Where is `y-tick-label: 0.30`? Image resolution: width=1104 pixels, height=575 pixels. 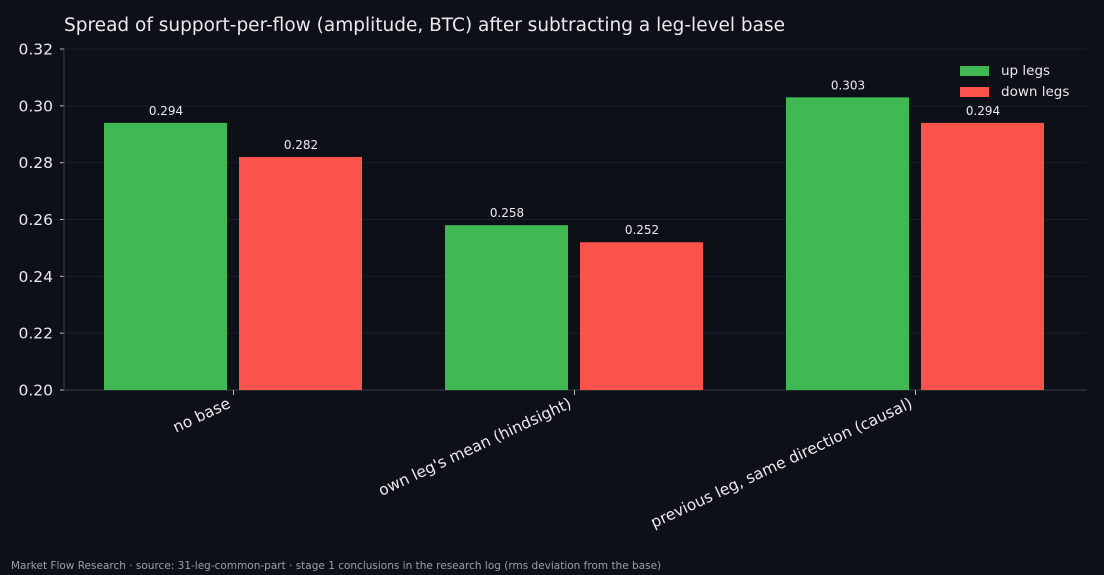 y-tick-label: 0.30 is located at coordinates (35, 106).